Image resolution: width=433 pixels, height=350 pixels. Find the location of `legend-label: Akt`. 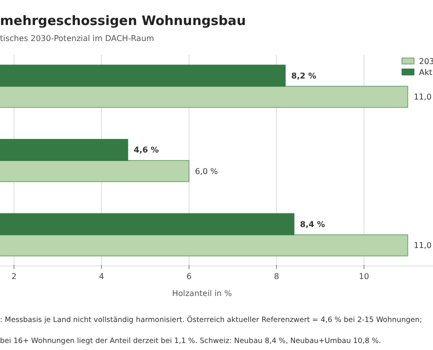

legend-label: Akt is located at coordinates (425, 72).